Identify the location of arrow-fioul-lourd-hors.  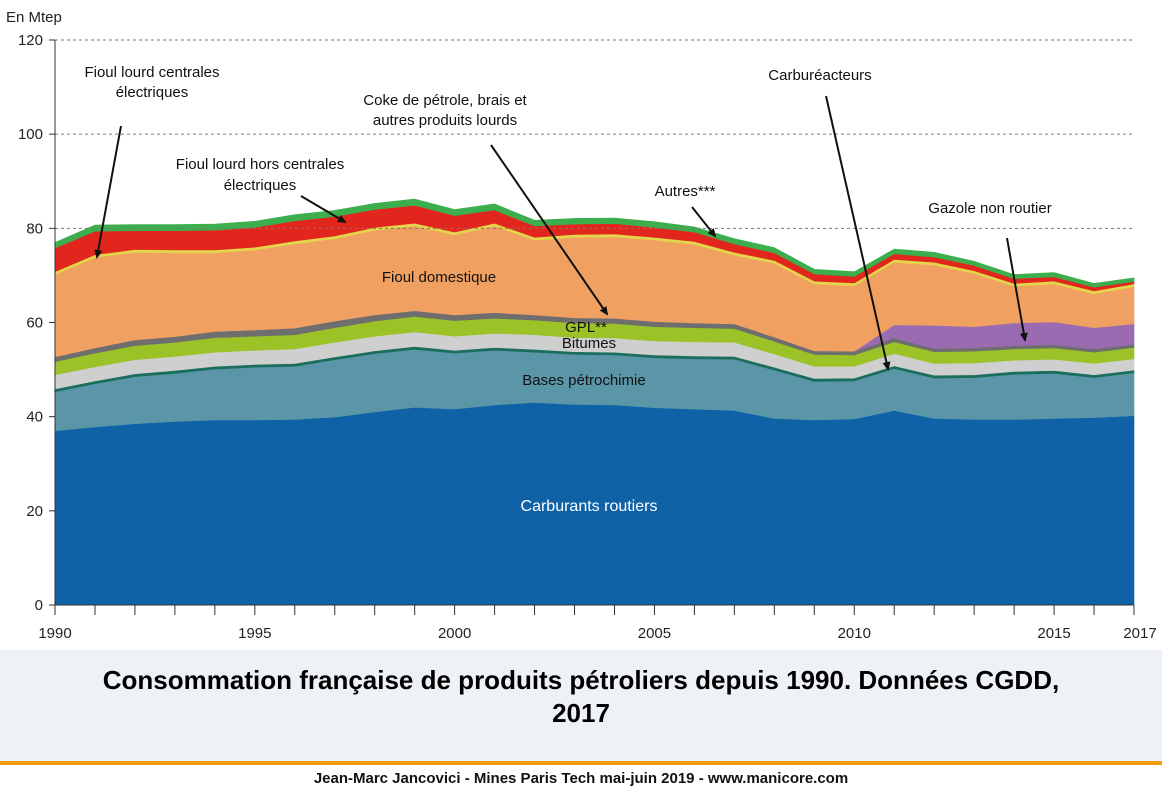
(323, 209).